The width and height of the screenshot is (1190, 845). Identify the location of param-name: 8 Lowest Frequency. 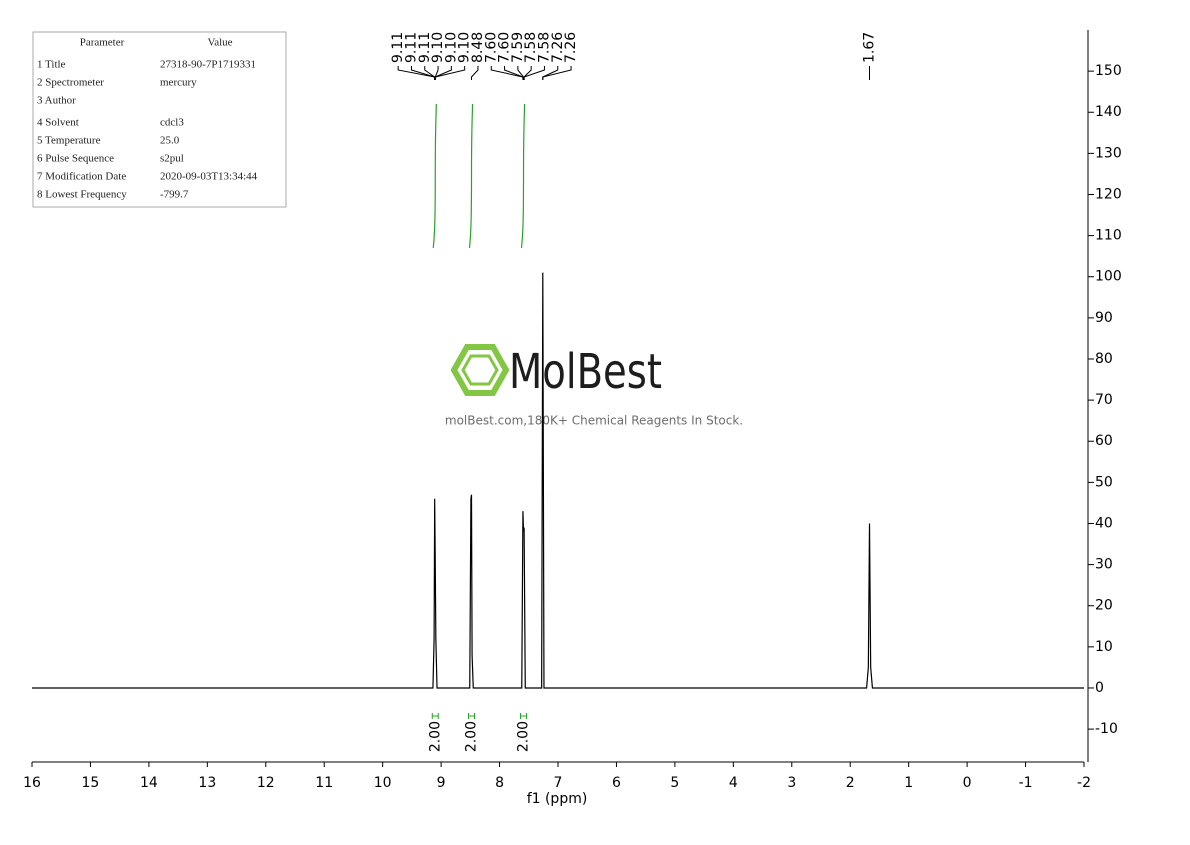
(82, 195).